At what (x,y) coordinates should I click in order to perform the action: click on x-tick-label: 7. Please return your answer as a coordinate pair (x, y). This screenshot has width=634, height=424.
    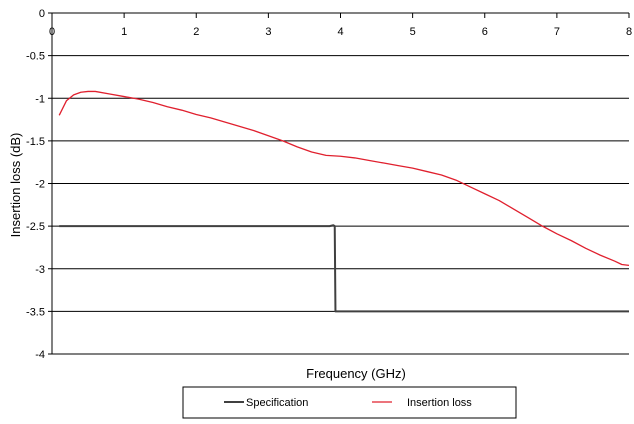
    Looking at the image, I should click on (557, 32).